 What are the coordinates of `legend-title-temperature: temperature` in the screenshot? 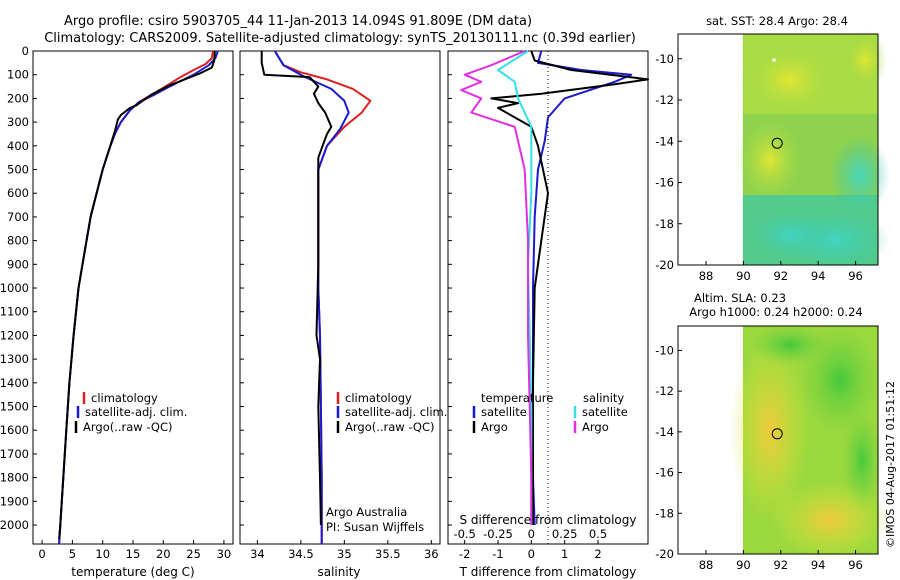 It's located at (517, 398).